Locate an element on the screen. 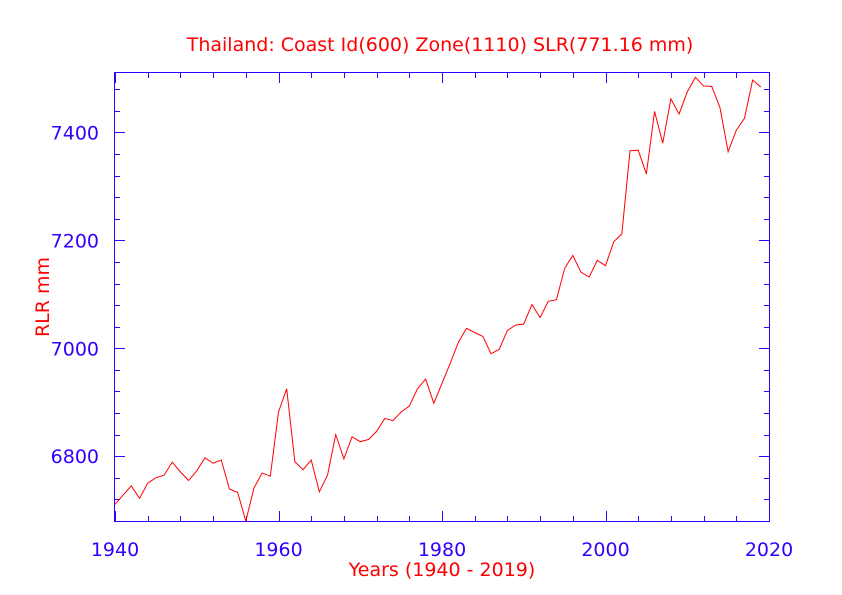 The height and width of the screenshot is (595, 842). y-tick-label: 7000 is located at coordinates (75, 349).